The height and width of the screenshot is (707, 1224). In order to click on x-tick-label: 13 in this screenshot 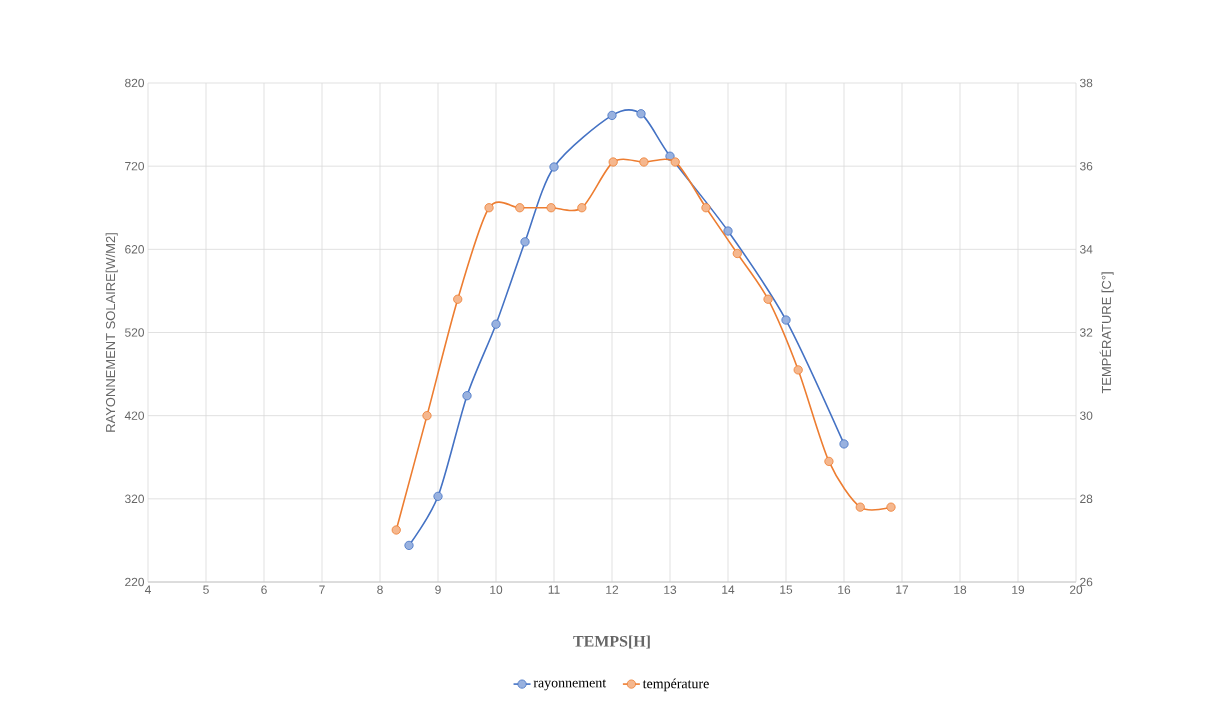, I will do `click(670, 589)`.